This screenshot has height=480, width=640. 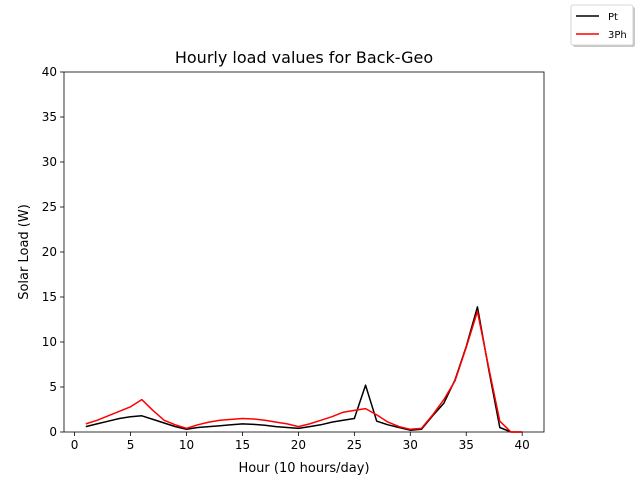 I want to click on y-axis-label: Solar Load (W), so click(x=24, y=252).